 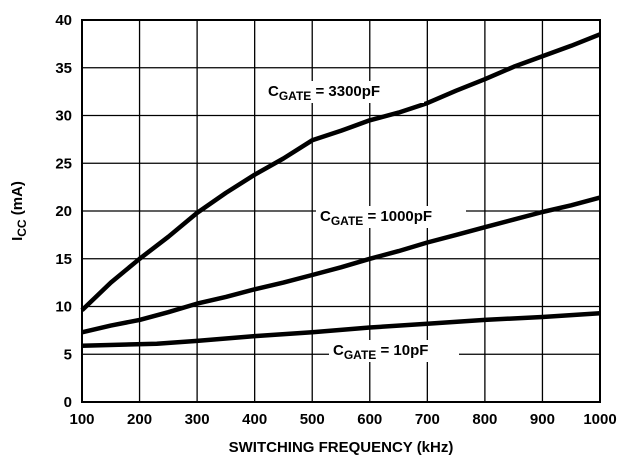 I want to click on y-tick-labels: 0 5 10 15 20 25 30 35 40, so click(x=63, y=211).